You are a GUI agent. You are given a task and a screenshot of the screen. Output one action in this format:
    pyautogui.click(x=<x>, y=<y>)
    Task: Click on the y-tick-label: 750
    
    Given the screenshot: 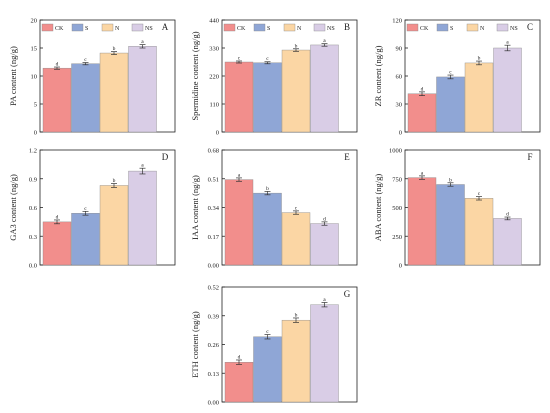 What is the action you would take?
    pyautogui.click(x=397, y=179)
    